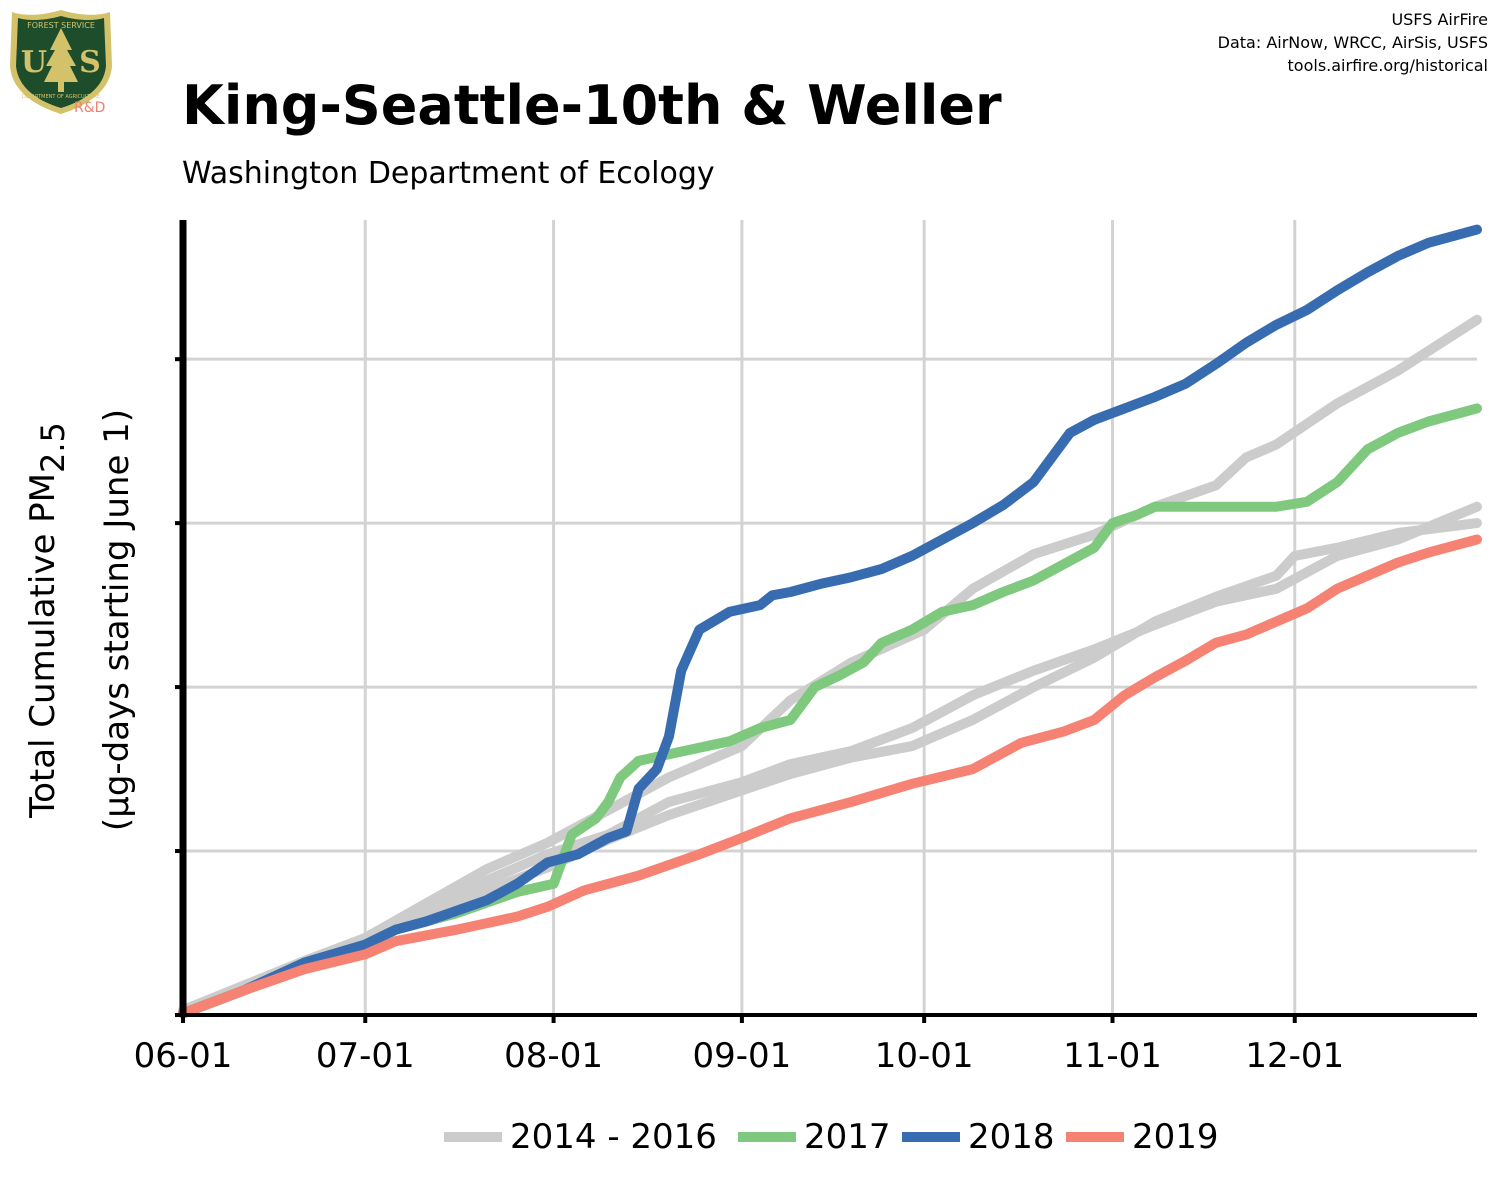 Image resolution: width=1500 pixels, height=1200 pixels. What do you see at coordinates (592, 105) in the screenshot?
I see `chart-title: King-Seattle-10th & Weller` at bounding box center [592, 105].